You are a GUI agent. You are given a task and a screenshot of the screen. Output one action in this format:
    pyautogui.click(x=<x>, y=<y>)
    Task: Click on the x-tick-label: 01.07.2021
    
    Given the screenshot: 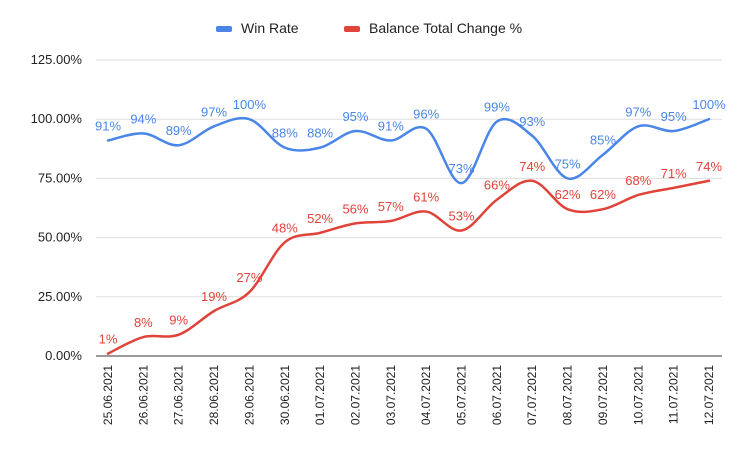 What is the action you would take?
    pyautogui.click(x=320, y=395)
    